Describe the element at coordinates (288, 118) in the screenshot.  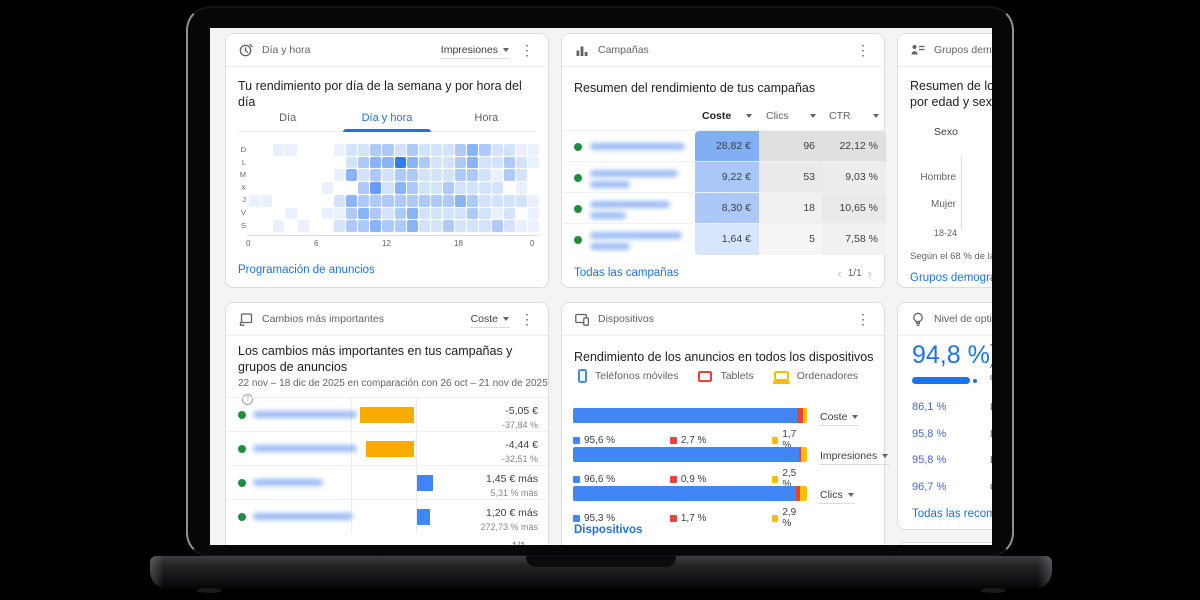
I see `tab-dia: Día` at that location.